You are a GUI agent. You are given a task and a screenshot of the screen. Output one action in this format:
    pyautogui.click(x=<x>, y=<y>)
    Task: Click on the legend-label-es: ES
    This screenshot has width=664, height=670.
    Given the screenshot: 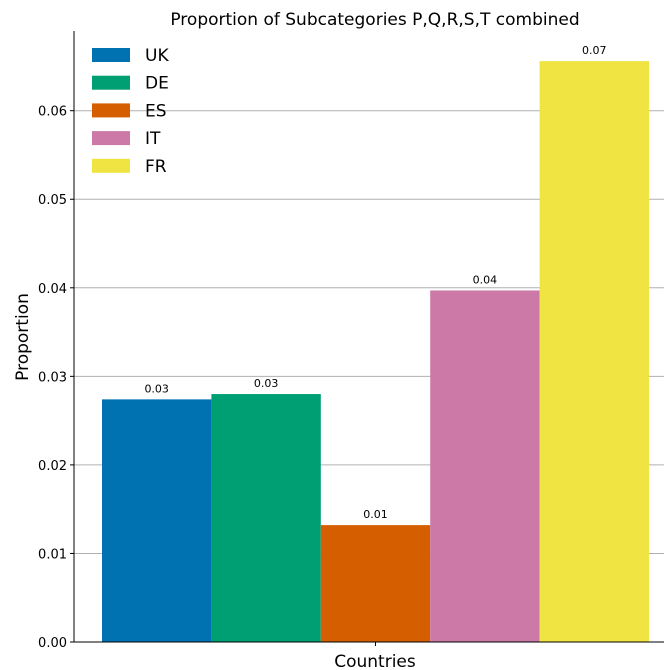 What is the action you would take?
    pyautogui.click(x=156, y=111)
    